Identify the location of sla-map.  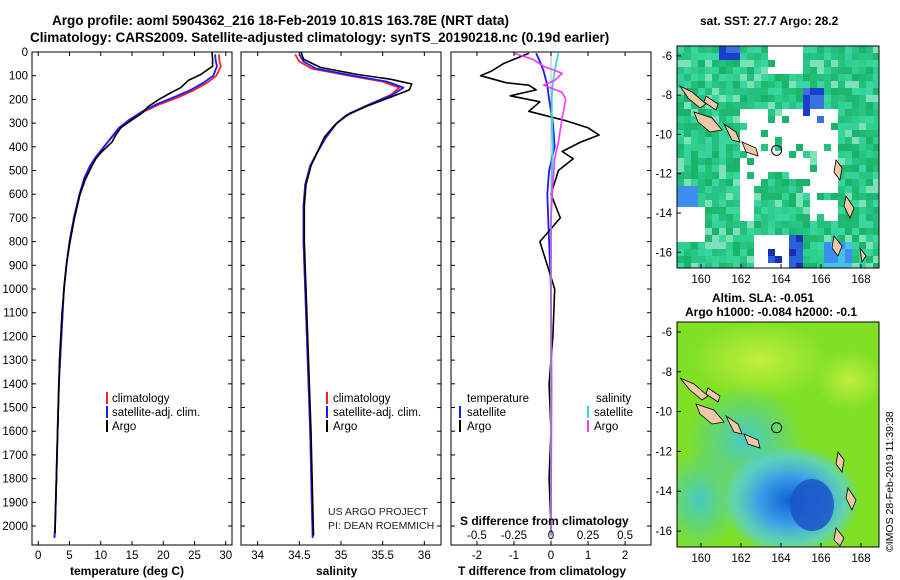
(778, 434).